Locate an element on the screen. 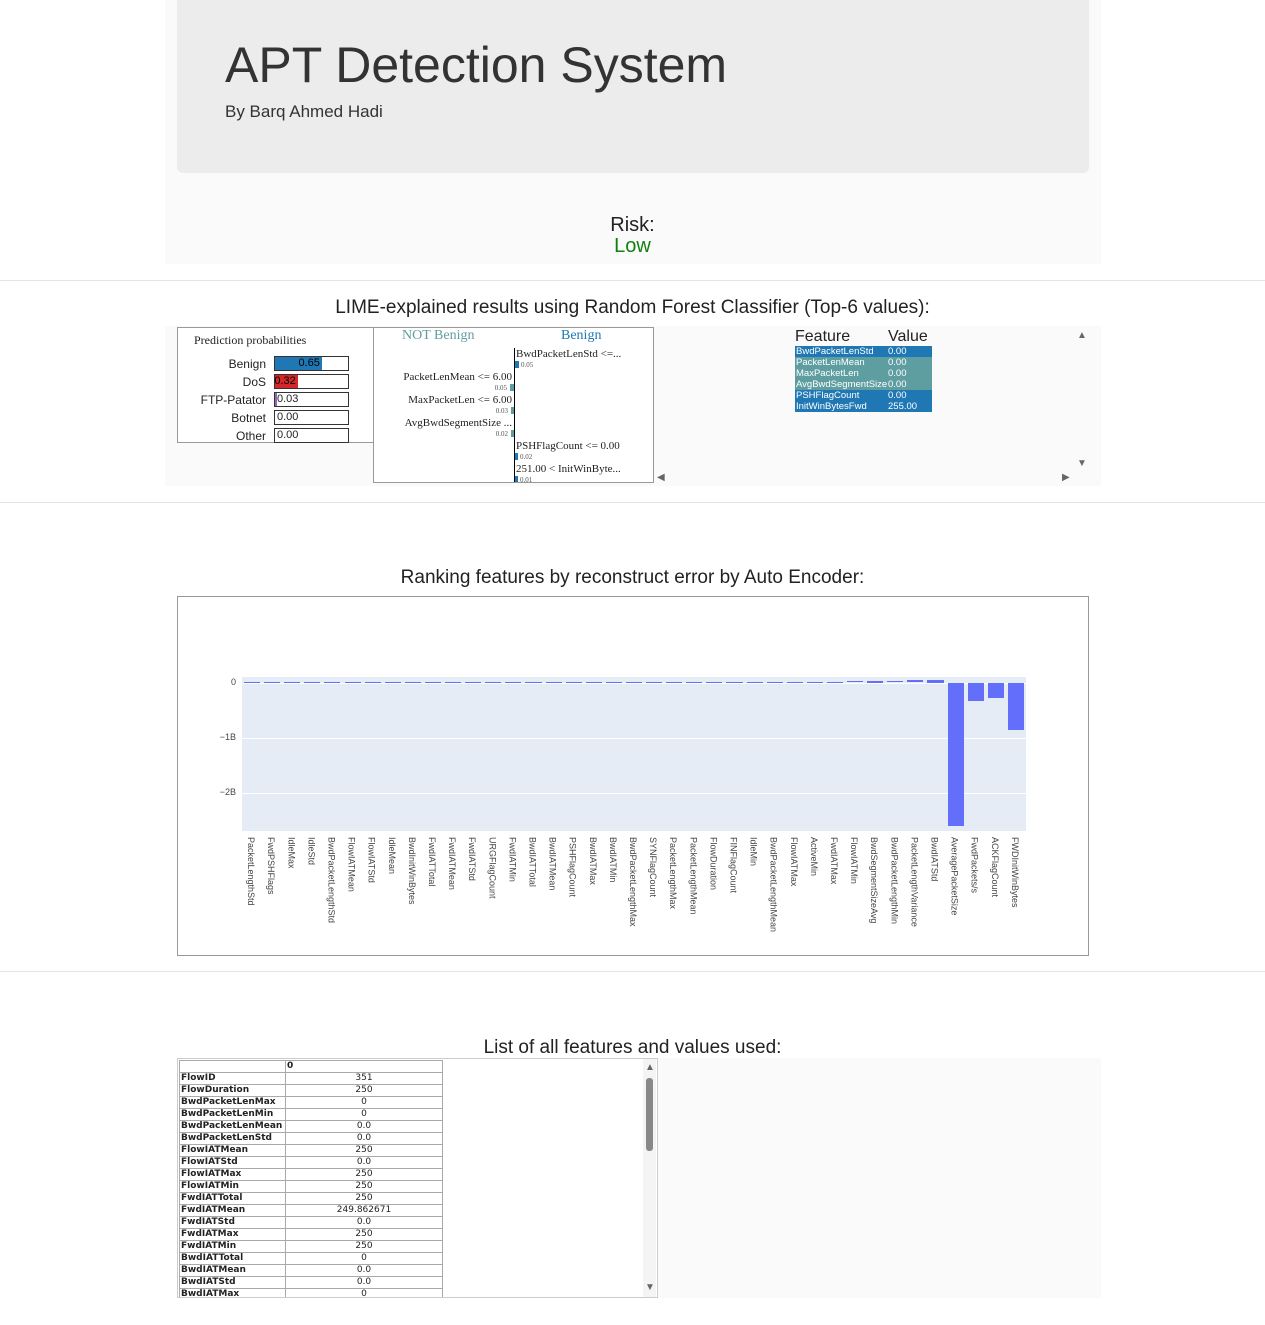 The image size is (1265, 1325). vertical-scrollbar: ▲ ▼ is located at coordinates (649, 1178).